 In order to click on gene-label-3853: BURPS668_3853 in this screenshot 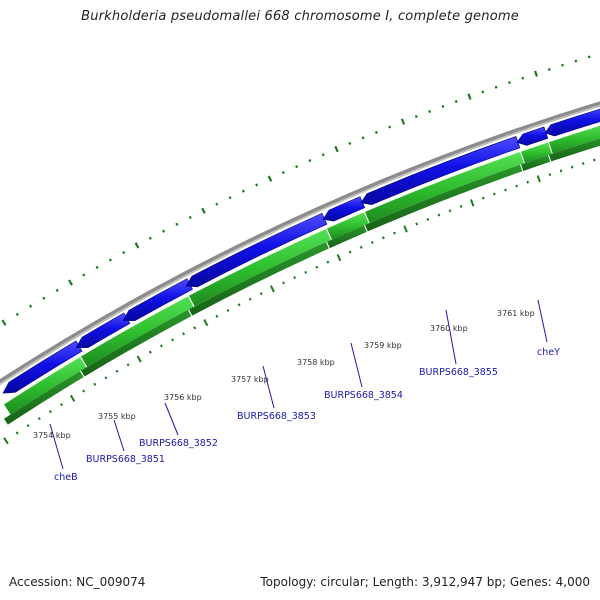, I will do `click(276, 416)`.